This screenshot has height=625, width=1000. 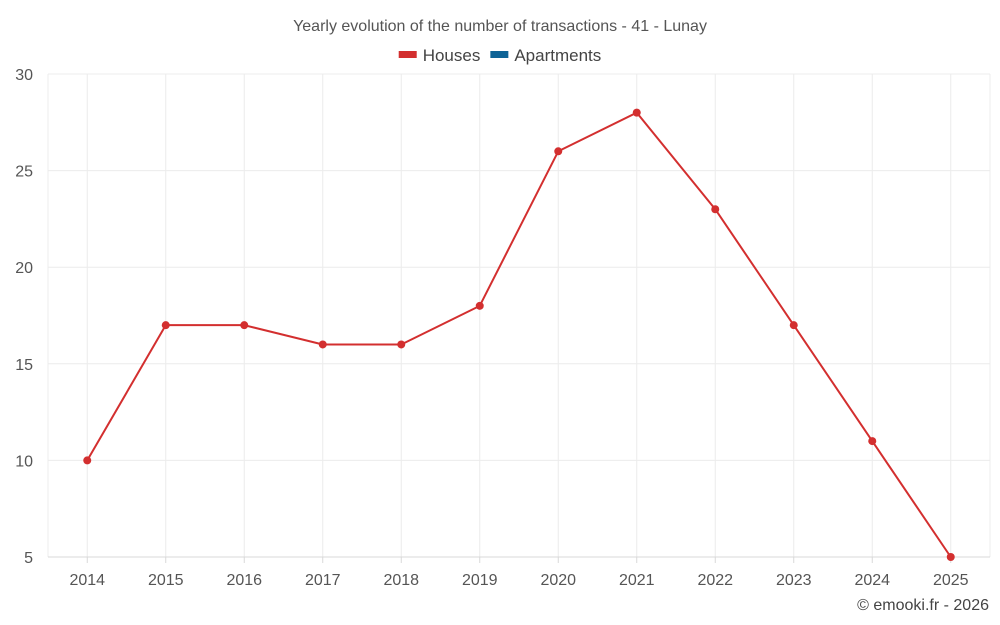 What do you see at coordinates (480, 580) in the screenshot?
I see `x-tick-label: 2019` at bounding box center [480, 580].